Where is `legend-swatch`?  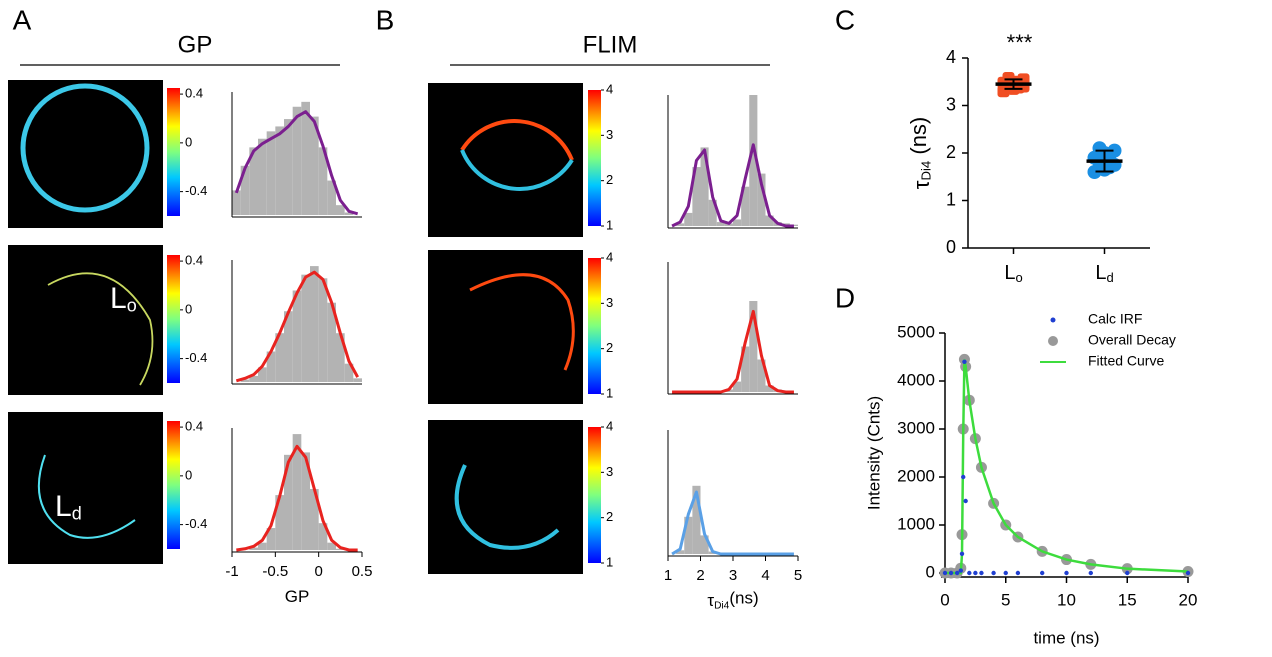 legend-swatch is located at coordinates (1053, 320).